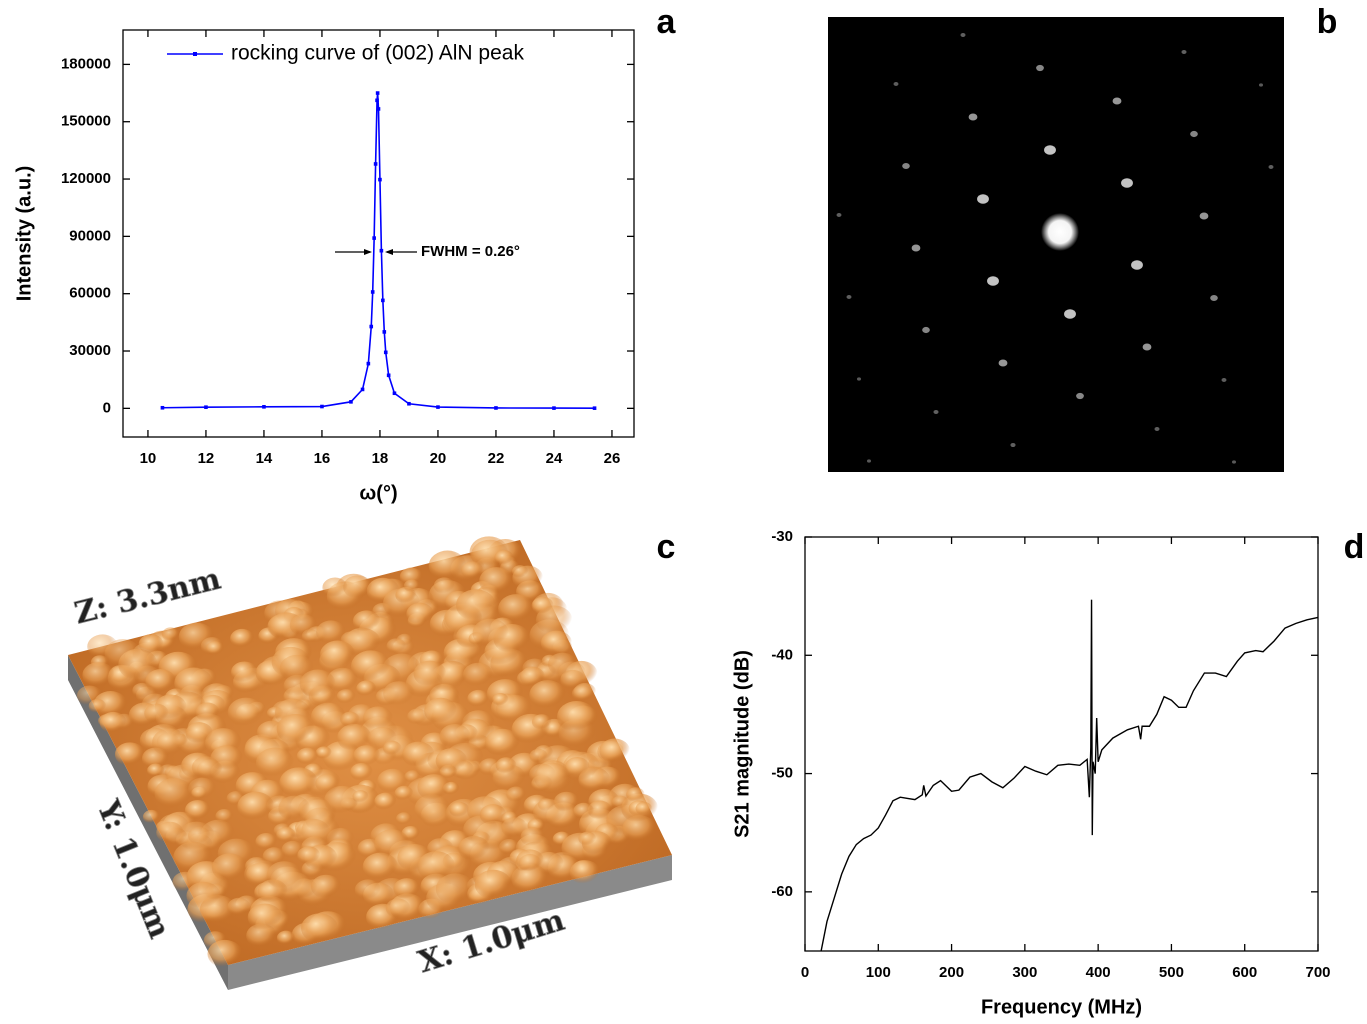  I want to click on y-tick-label: -60, so click(782, 891).